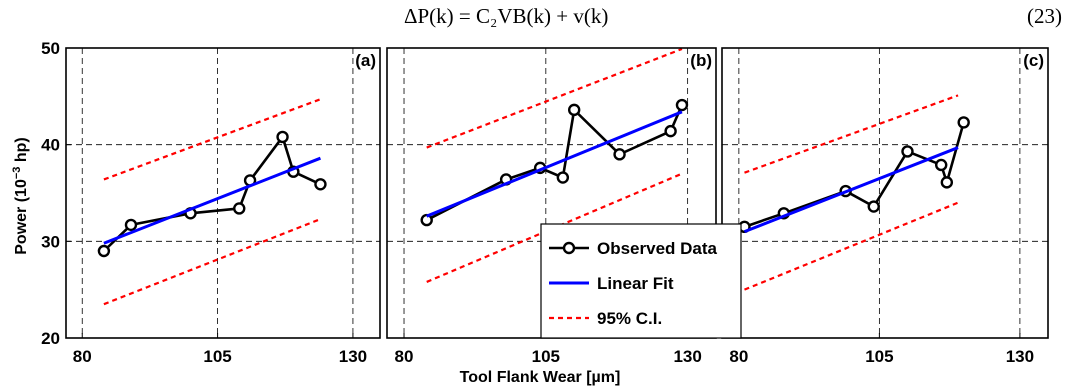  Describe the element at coordinates (365, 60) in the screenshot. I see `panel-label: (a)` at that location.